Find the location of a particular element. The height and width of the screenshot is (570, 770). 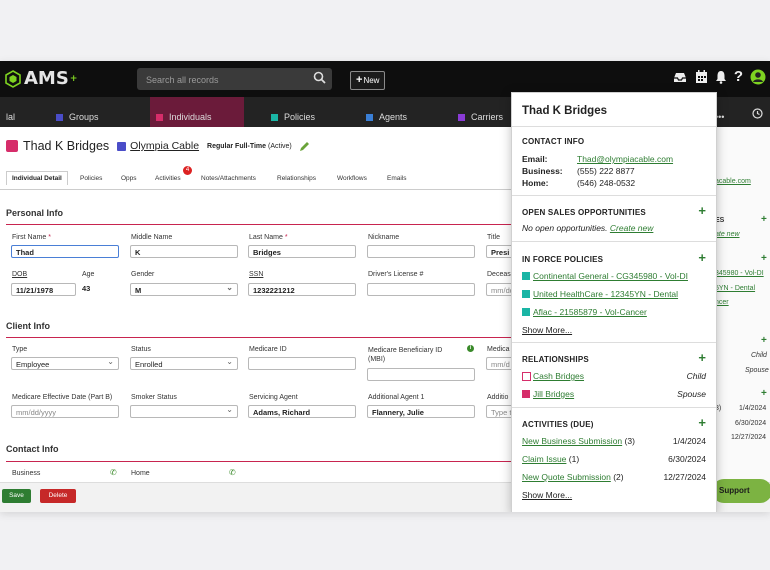

activity-link-1: New Business Submission is located at coordinates (572, 441).